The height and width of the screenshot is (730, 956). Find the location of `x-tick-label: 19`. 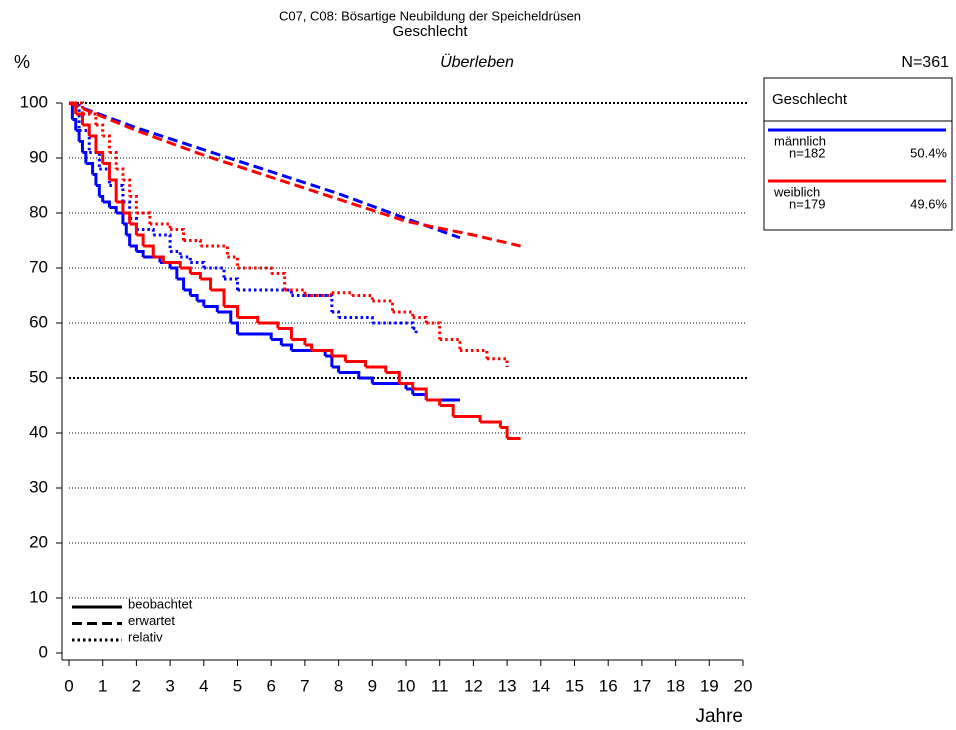

x-tick-label: 19 is located at coordinates (709, 685).